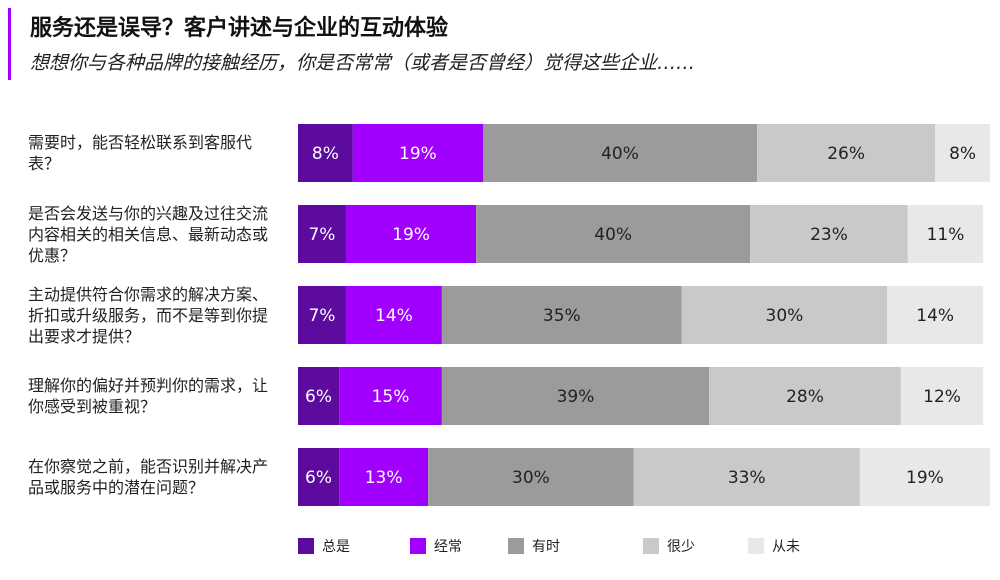 This screenshot has width=1000, height=580. What do you see at coordinates (140, 153) in the screenshot?
I see `category-label: 需要时，能否轻松联系到客服代表？` at bounding box center [140, 153].